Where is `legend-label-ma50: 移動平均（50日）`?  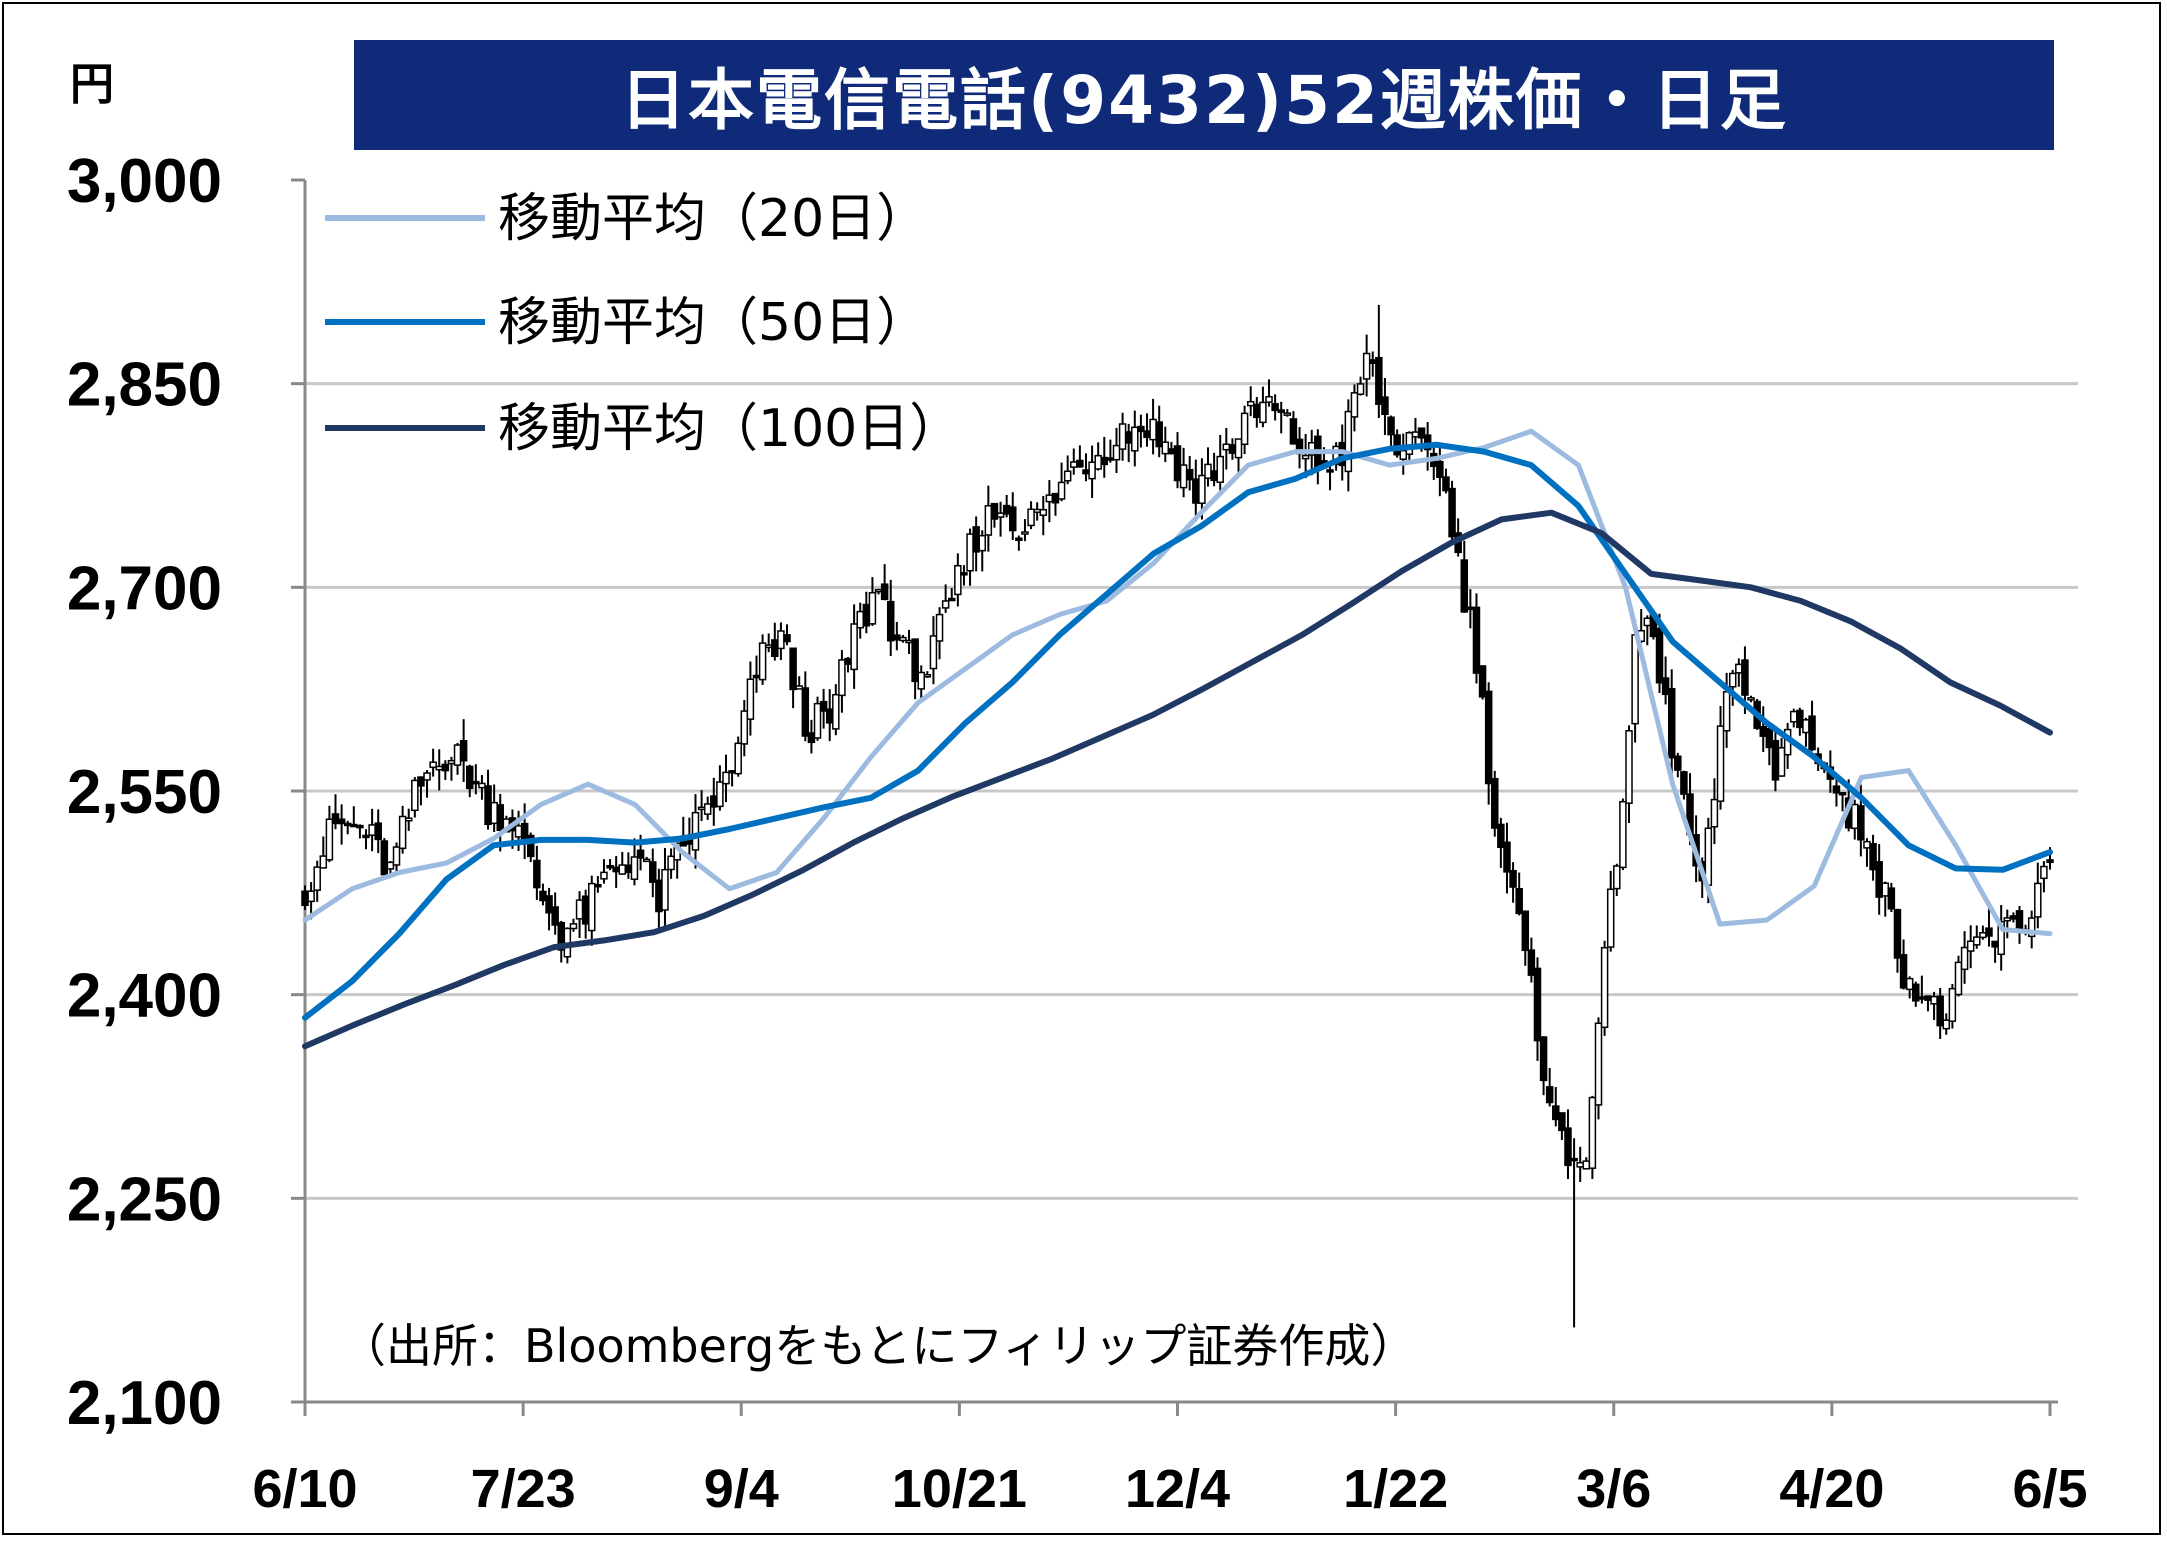 legend-label-ma50: 移動平均（50日） is located at coordinates (713, 323).